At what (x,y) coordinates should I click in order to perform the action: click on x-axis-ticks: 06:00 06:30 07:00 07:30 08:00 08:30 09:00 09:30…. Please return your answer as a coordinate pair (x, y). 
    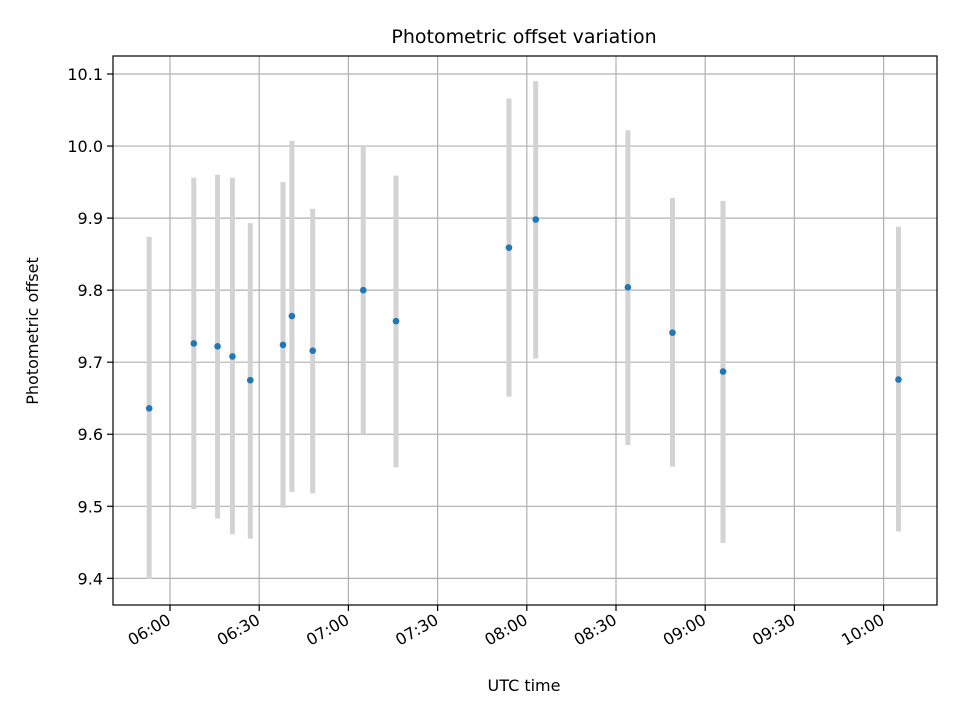
    Looking at the image, I should click on (506, 627).